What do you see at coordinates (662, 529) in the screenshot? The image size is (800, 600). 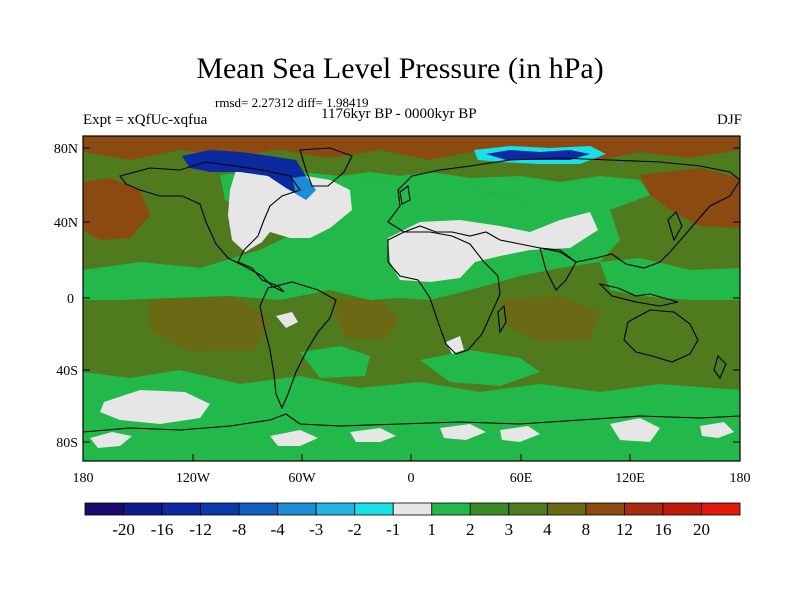 I see `colorbar-label: 16` at bounding box center [662, 529].